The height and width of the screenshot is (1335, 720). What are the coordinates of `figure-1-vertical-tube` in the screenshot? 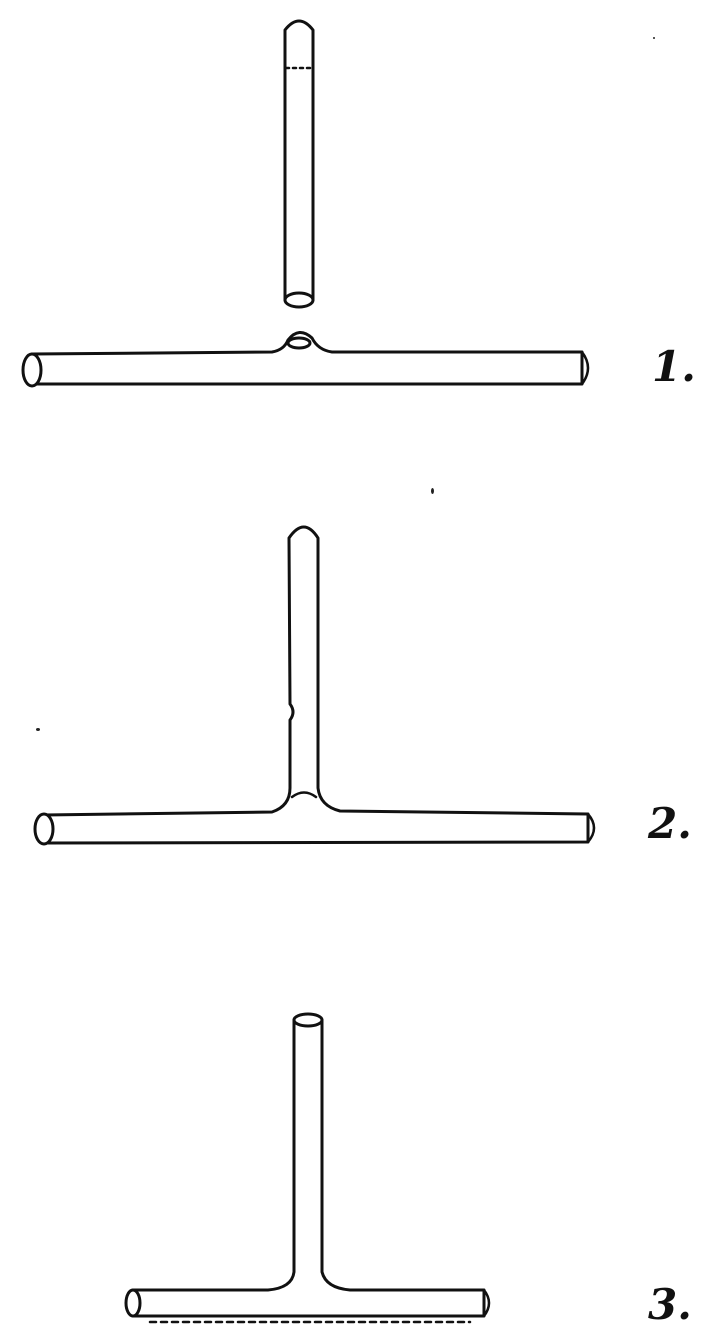 It's located at (299, 164).